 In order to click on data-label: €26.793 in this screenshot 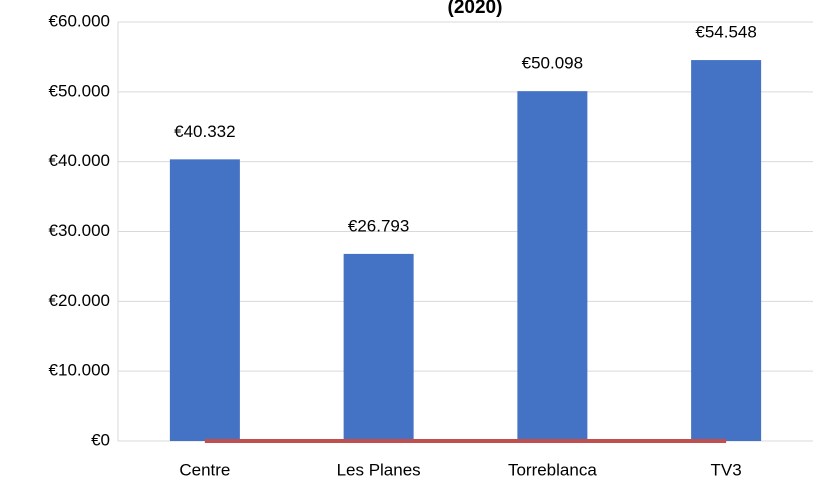, I will do `click(378, 225)`.